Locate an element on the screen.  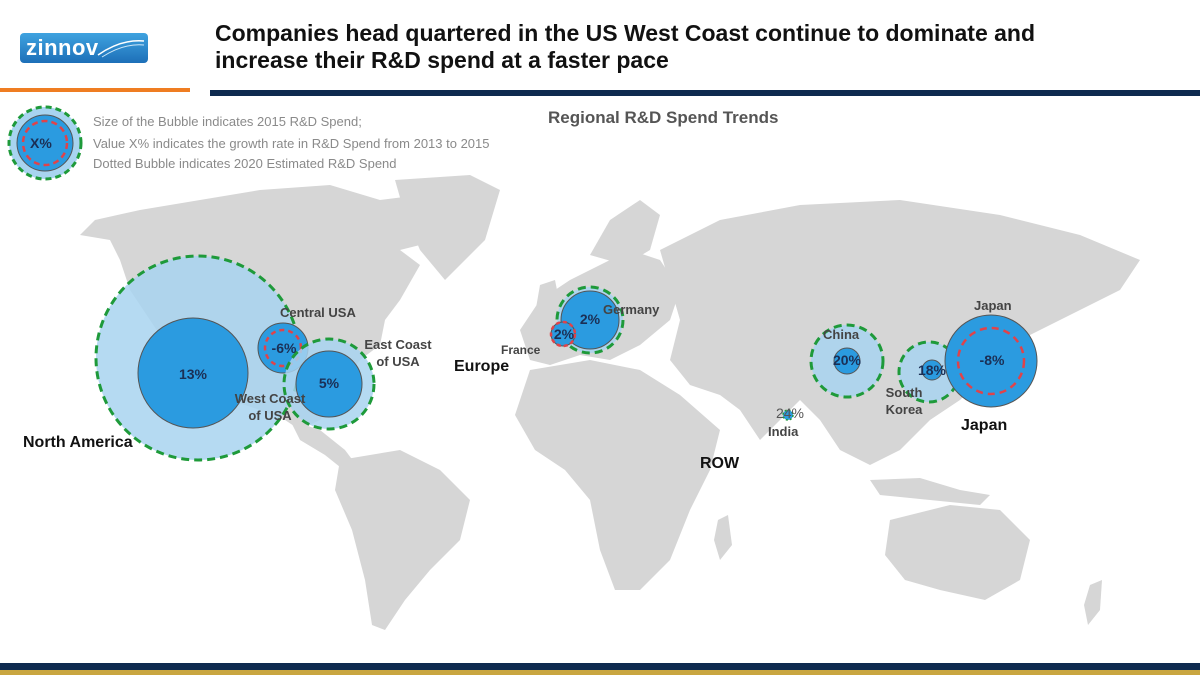
east-coast-value: 5% is located at coordinates (329, 383).